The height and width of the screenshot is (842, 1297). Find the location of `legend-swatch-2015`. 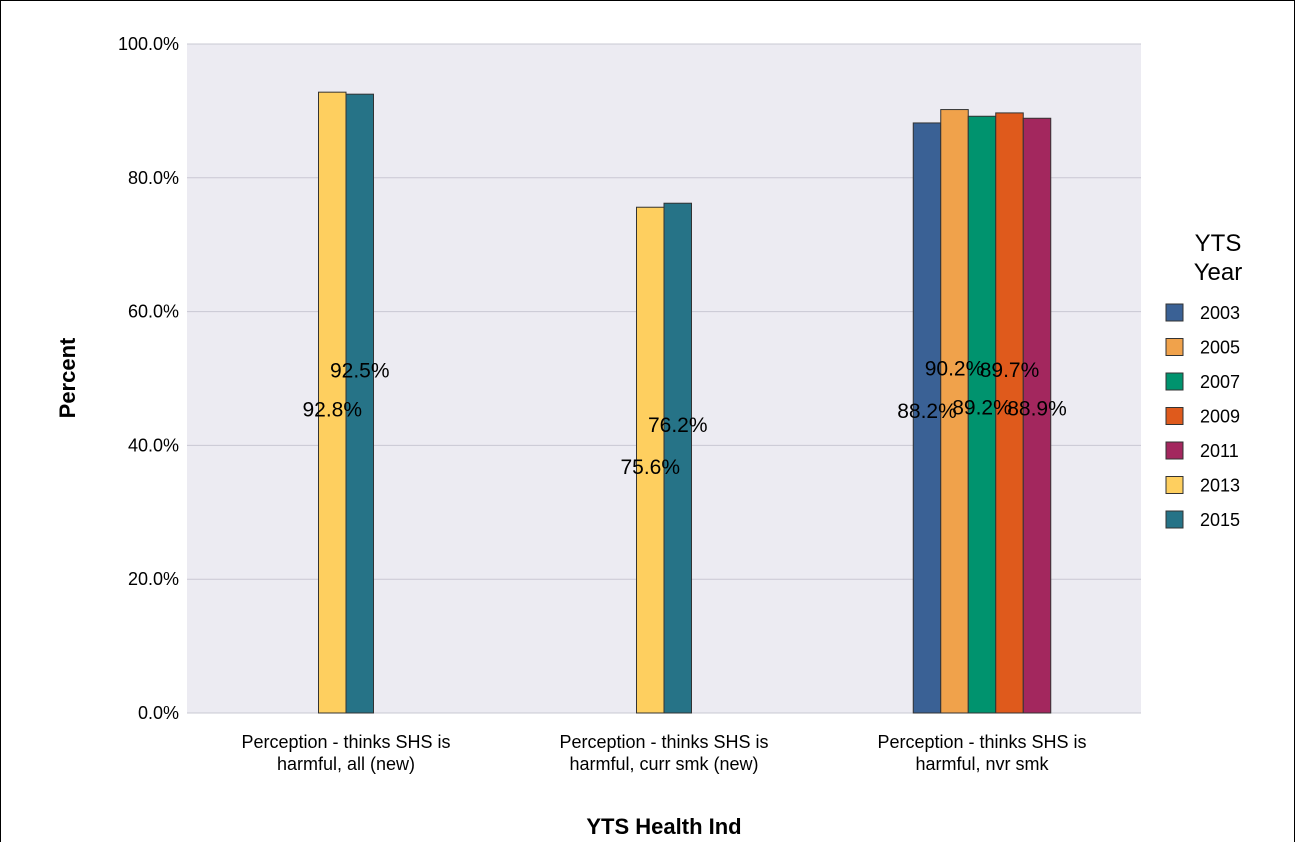

legend-swatch-2015 is located at coordinates (1174, 519).